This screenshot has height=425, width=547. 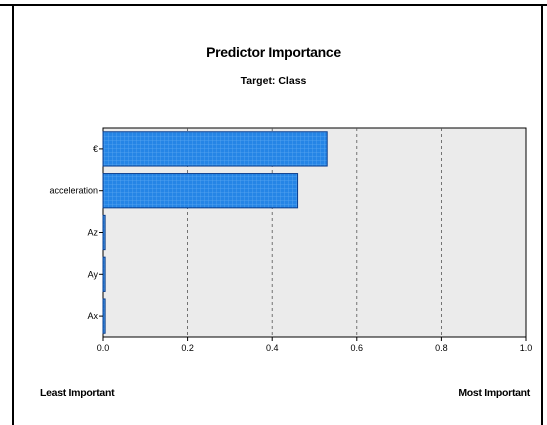 I want to click on y-tick-label: €, so click(x=95, y=149).